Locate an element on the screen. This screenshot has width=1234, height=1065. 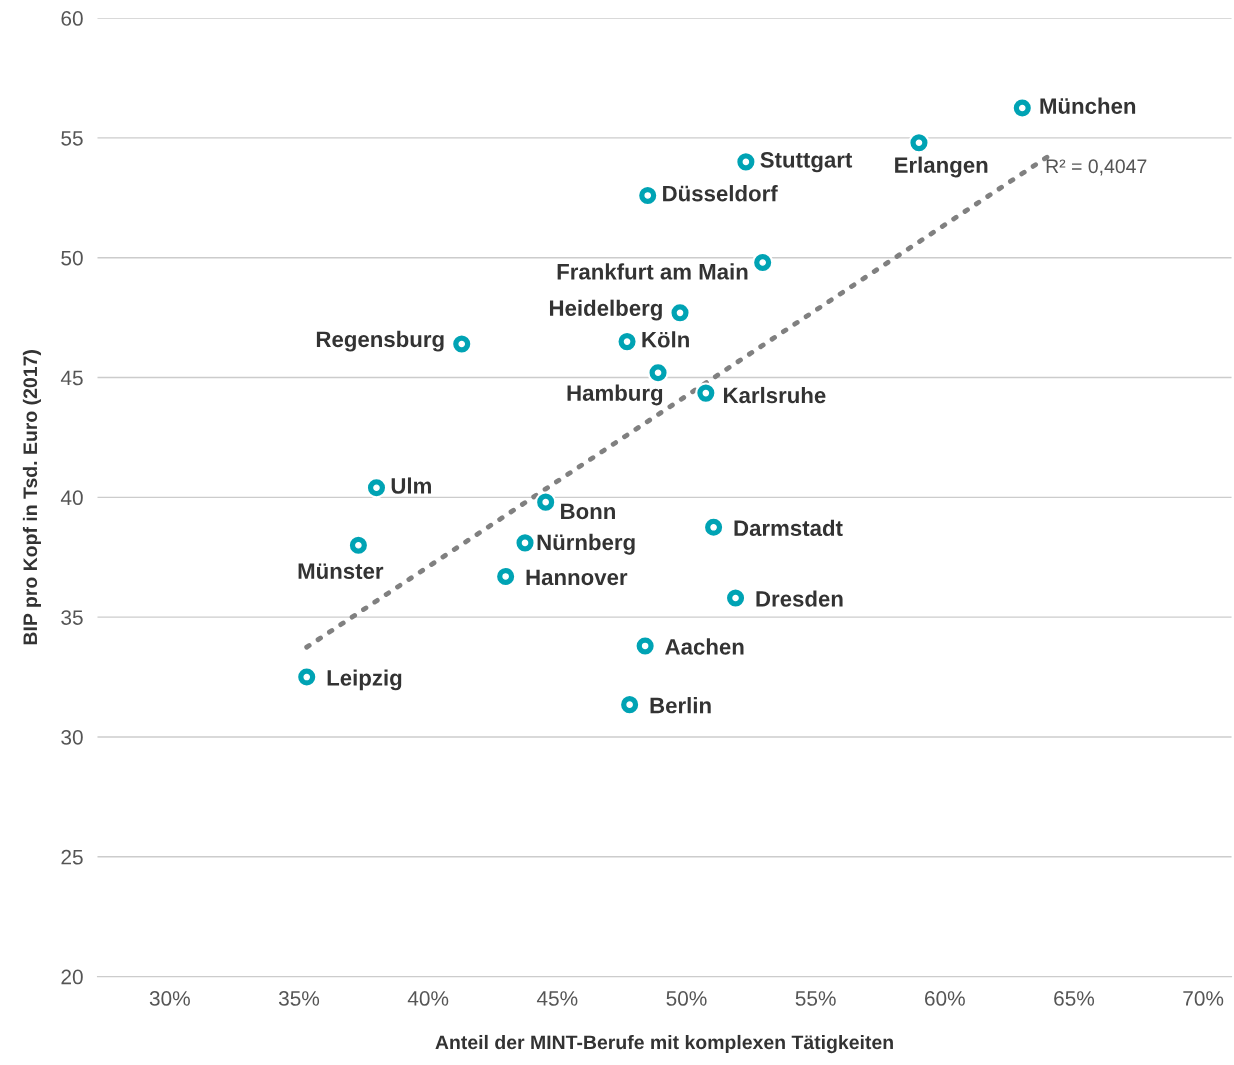
y-tick-label: 25 is located at coordinates (72, 857).